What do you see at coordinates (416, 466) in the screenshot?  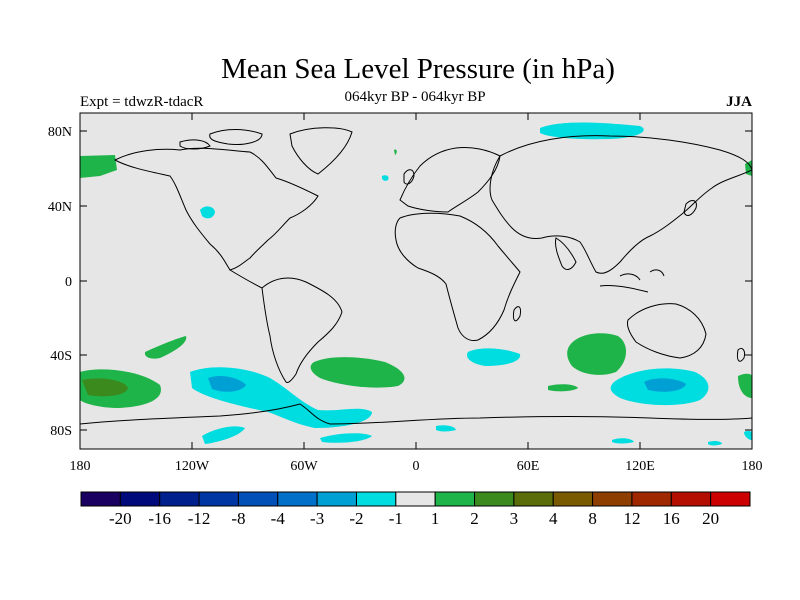 I see `lon-label-0: 0` at bounding box center [416, 466].